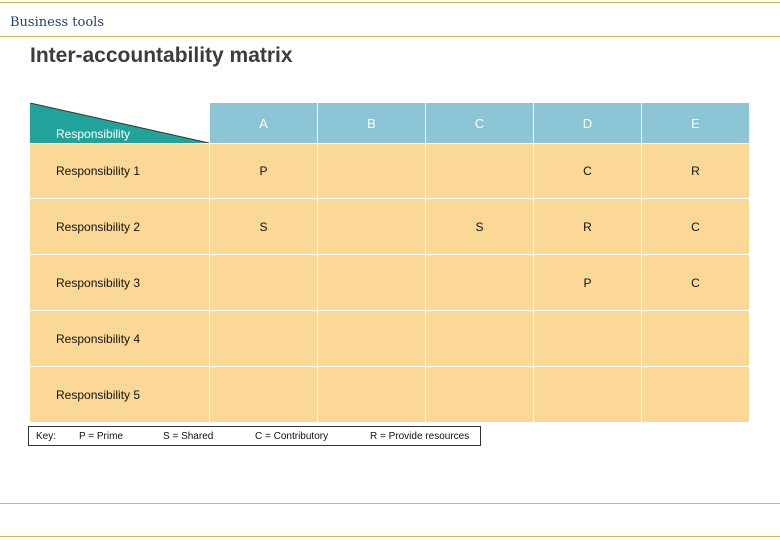 The image size is (780, 540). Describe the element at coordinates (57, 22) in the screenshot. I see `brand-label: Business tools` at that location.